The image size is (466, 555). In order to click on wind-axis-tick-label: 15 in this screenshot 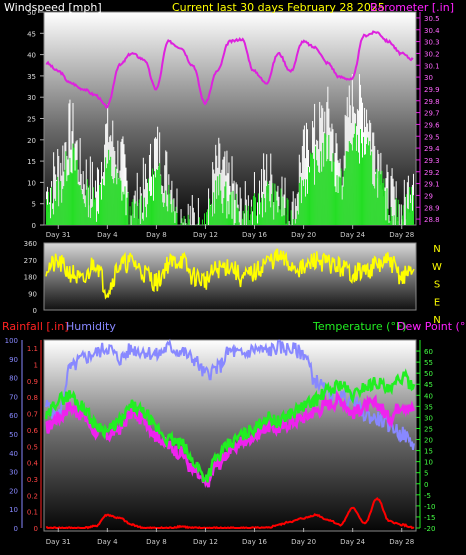, I will do `click(31, 162)`.